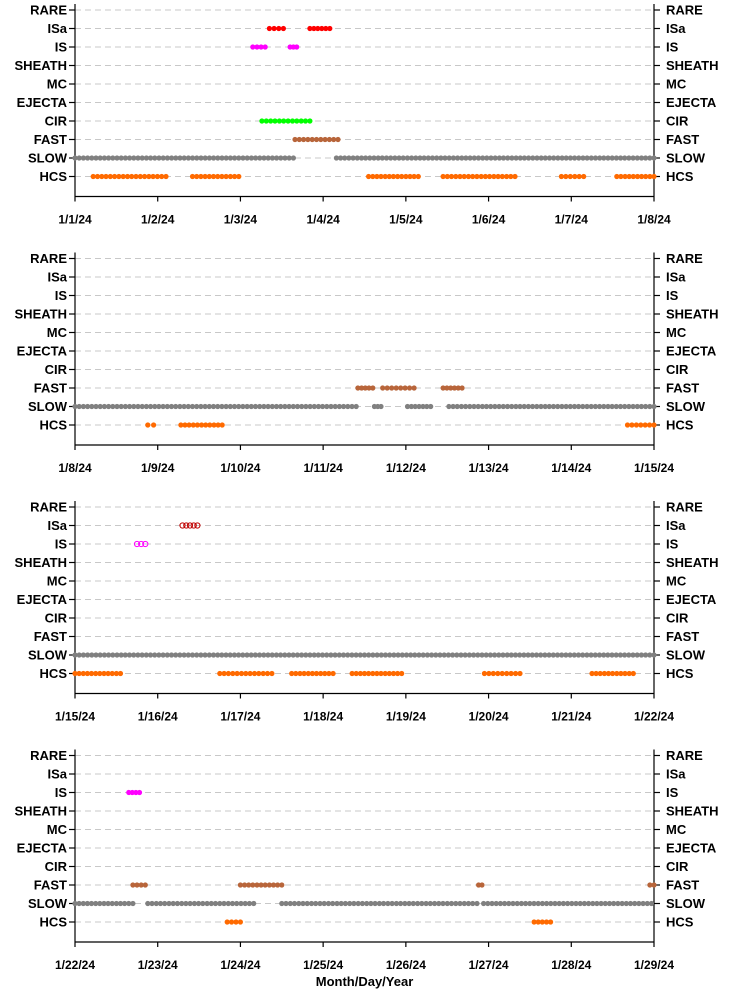 The width and height of the screenshot is (748, 996). I want to click on y-category-label-right: RARE, so click(684, 755).